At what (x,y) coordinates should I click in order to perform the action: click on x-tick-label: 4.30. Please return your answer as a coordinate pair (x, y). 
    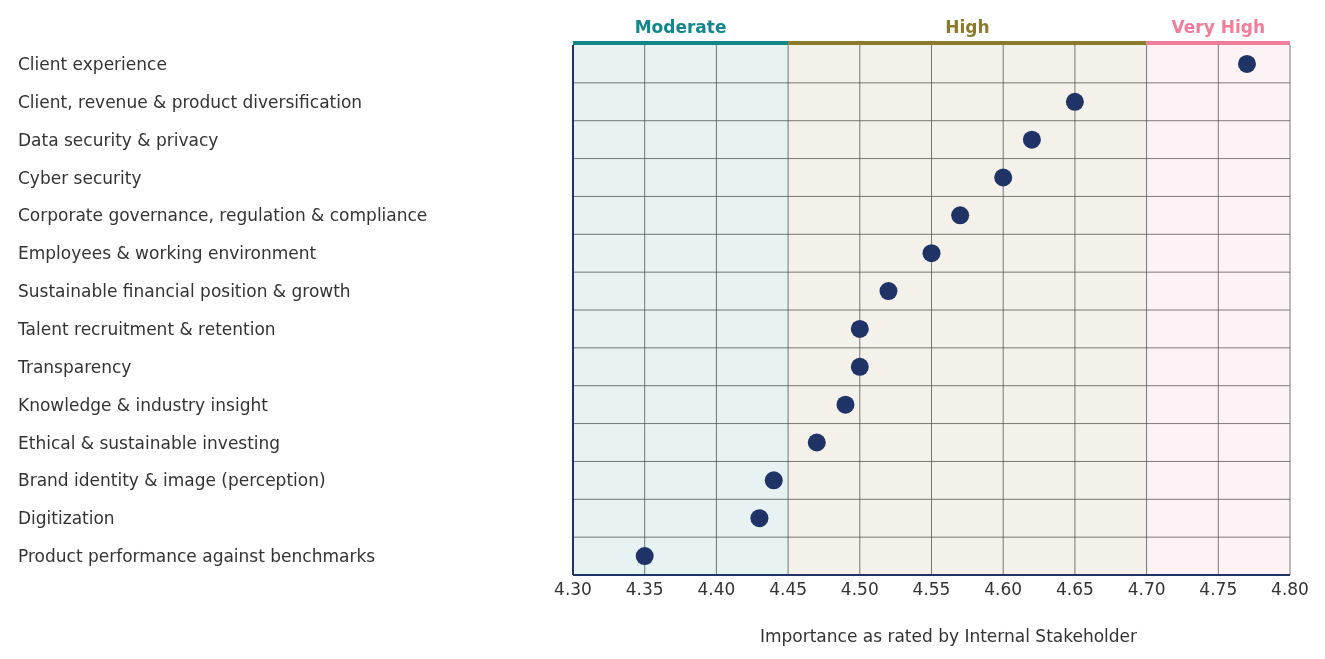
    Looking at the image, I should click on (573, 589).